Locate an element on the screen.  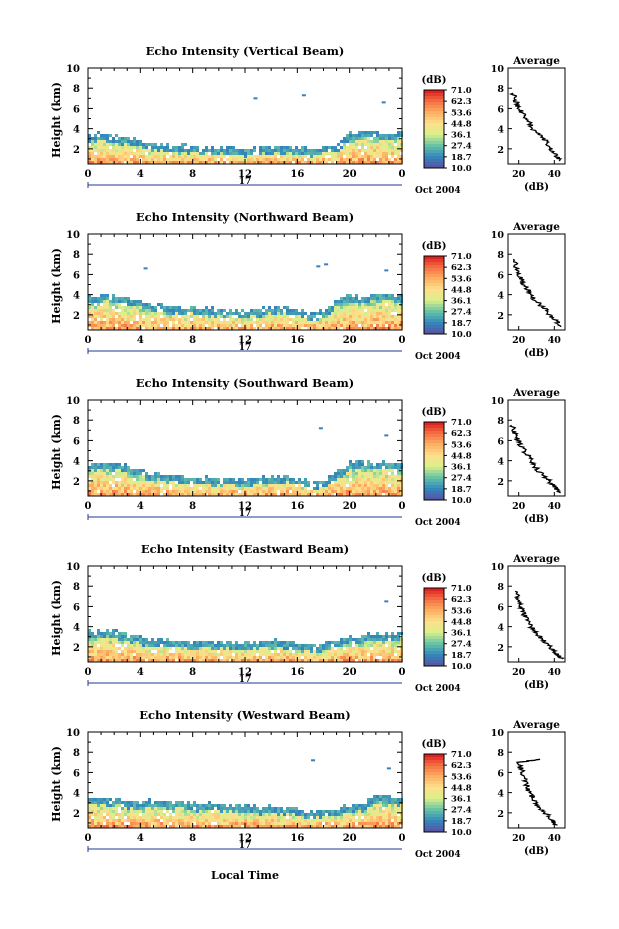
date-day-label: 17 is located at coordinates (245, 514).